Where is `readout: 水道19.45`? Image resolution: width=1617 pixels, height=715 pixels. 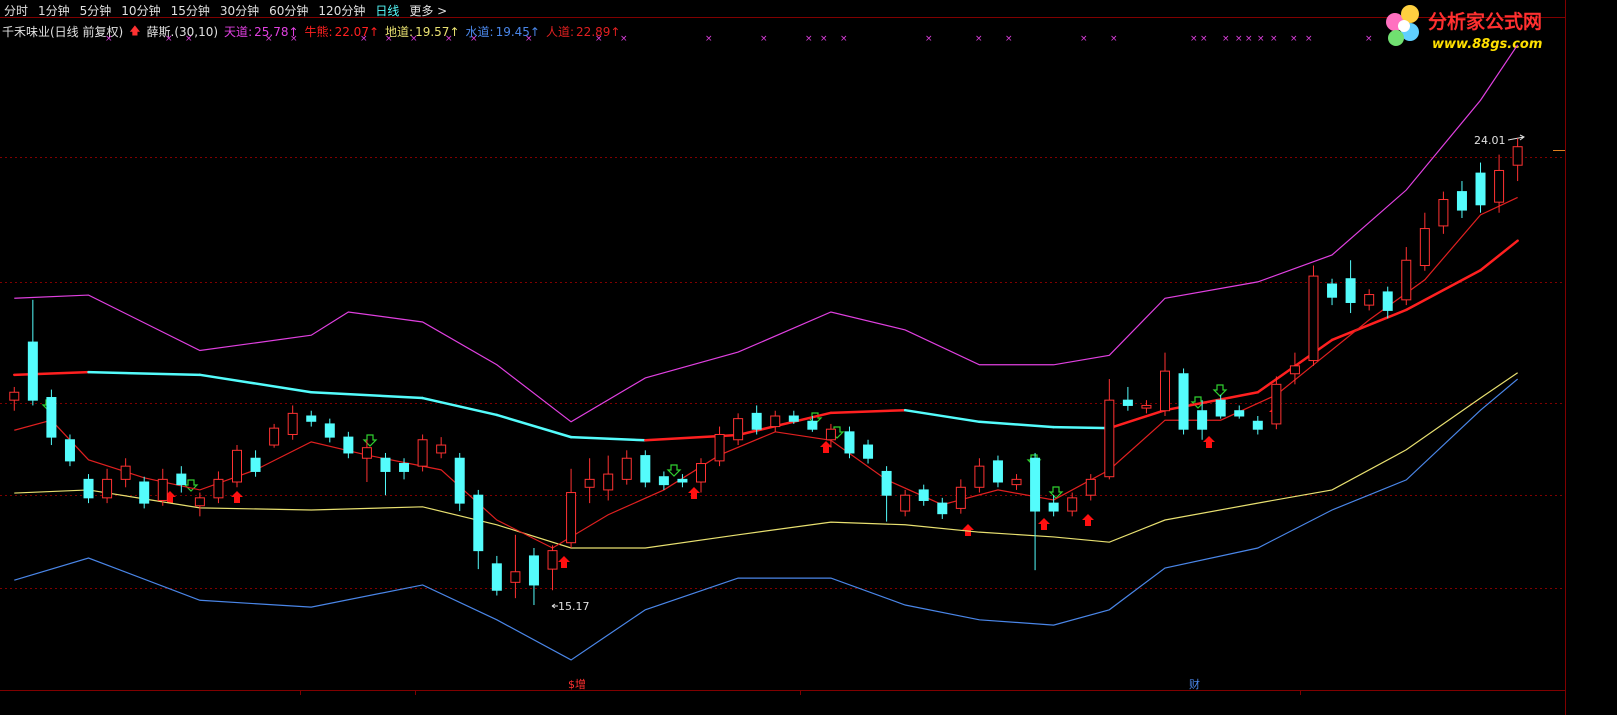
readout: 水道19.45 is located at coordinates (503, 31).